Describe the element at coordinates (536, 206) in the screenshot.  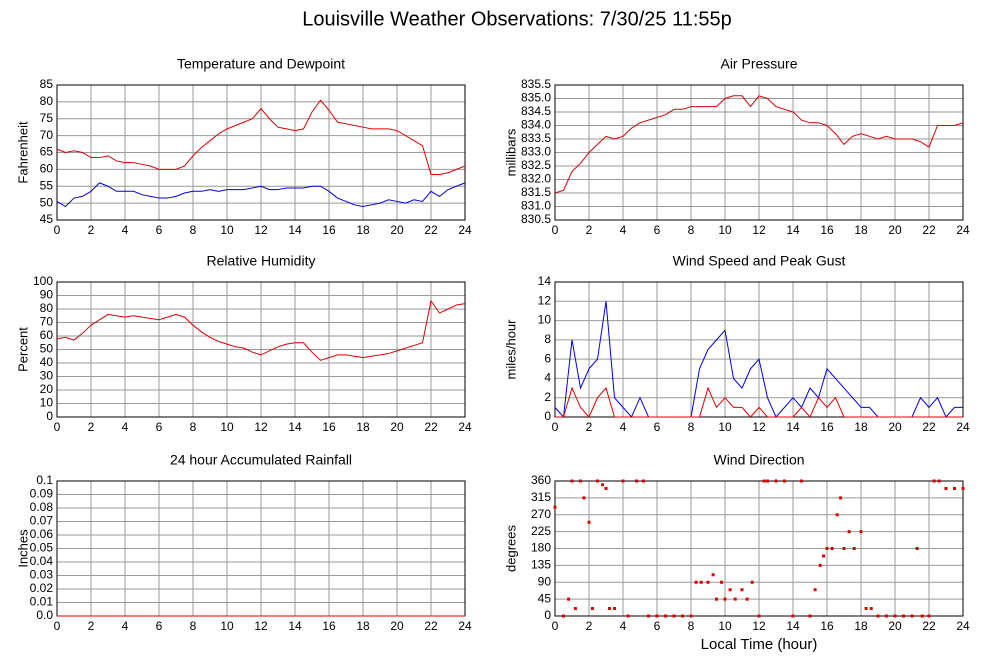
I see `y-tick-label: 831.0` at that location.